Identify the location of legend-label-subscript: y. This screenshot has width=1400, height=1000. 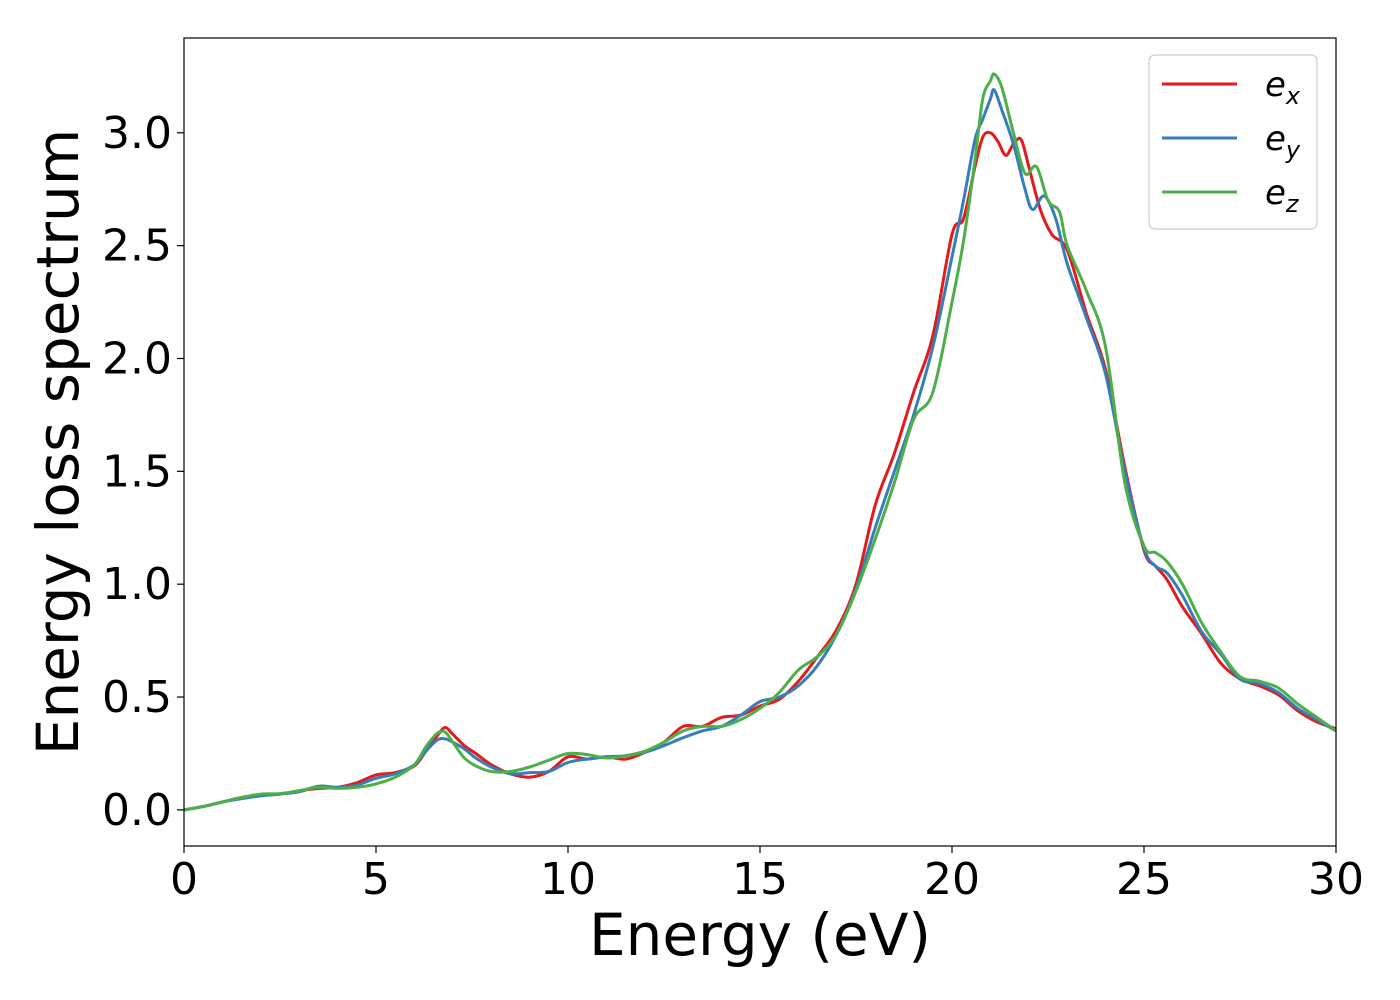
(1293, 150).